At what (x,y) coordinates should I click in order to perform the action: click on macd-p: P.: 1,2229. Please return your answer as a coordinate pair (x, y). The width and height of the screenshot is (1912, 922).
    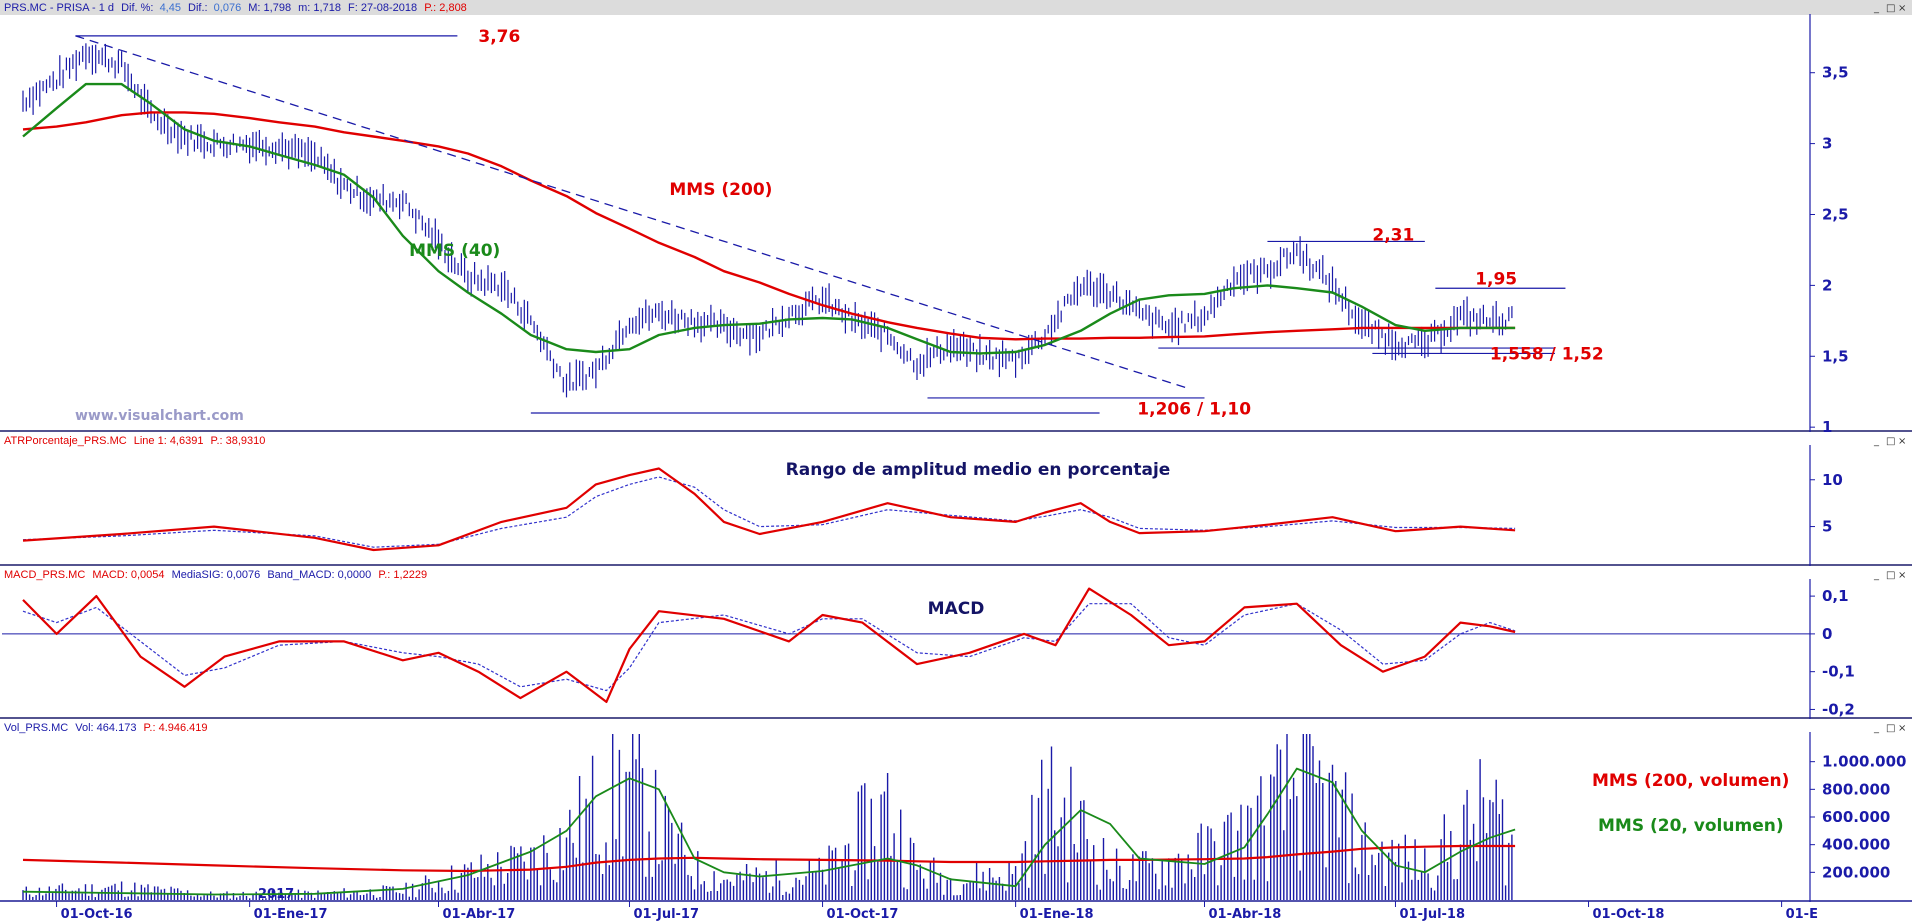
    Looking at the image, I should click on (402, 575).